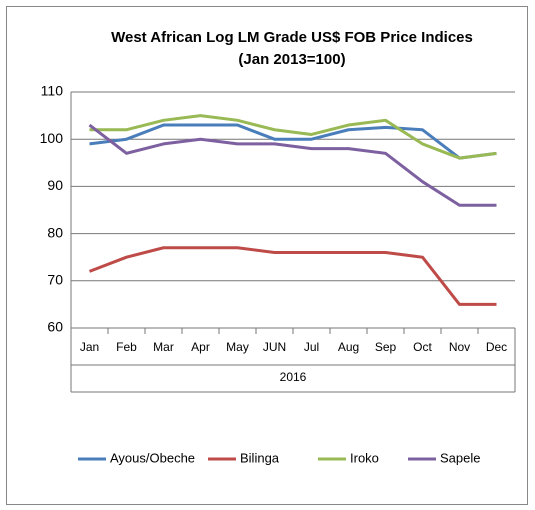 The image size is (535, 510). What do you see at coordinates (459, 347) in the screenshot?
I see `x-tick-label: Nov` at bounding box center [459, 347].